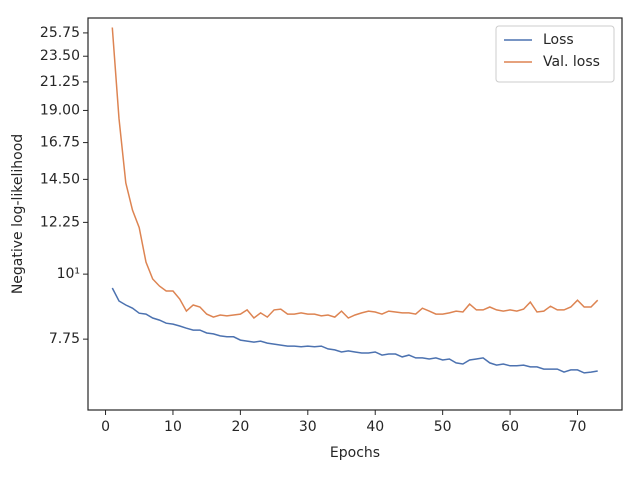  Describe the element at coordinates (60, 56) in the screenshot. I see `y-tick-label: 23.50` at that location.